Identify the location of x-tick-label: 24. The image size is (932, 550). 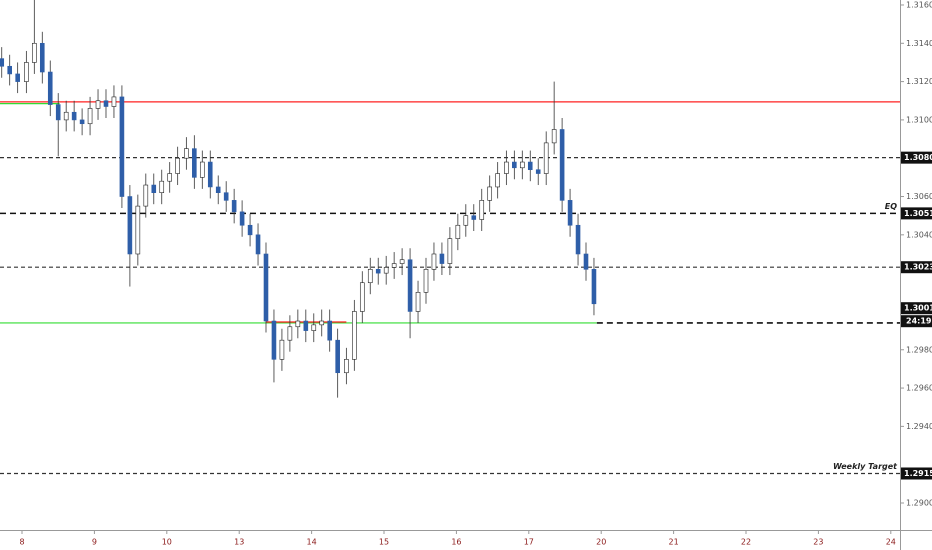
(891, 542).